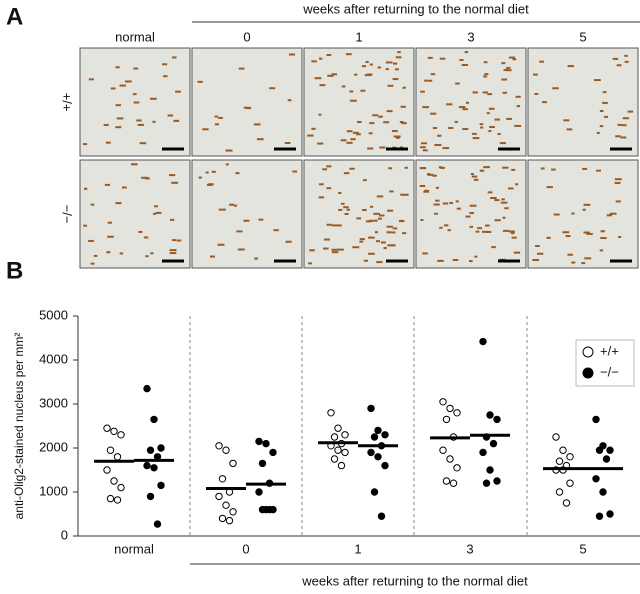  I want to click on y-tick-label: 1000, so click(53, 490).